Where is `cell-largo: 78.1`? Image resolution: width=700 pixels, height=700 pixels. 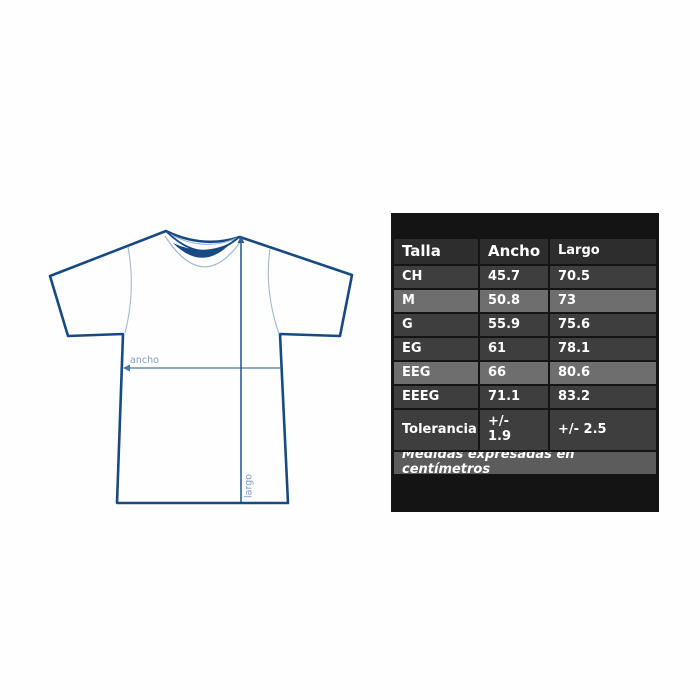
cell-largo: 78.1 is located at coordinates (603, 349).